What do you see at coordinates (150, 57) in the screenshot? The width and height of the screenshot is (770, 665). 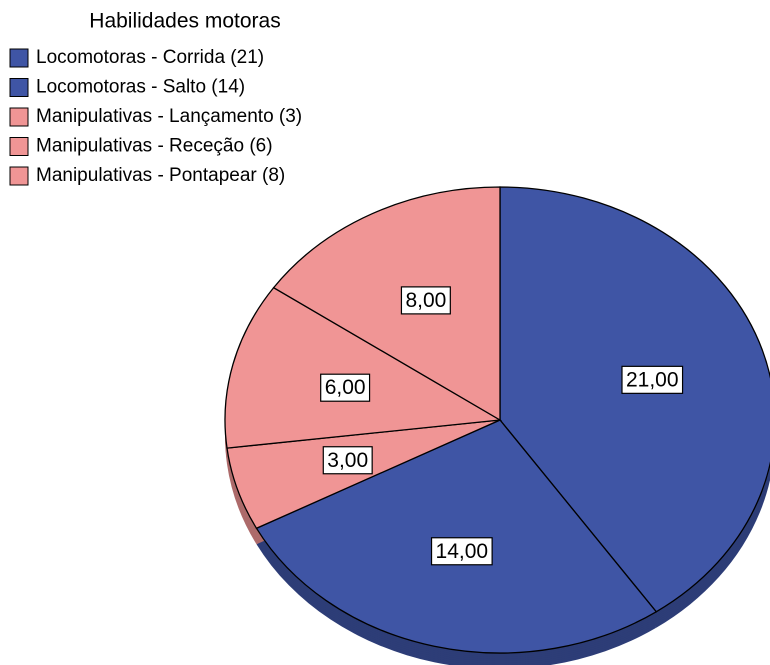 I see `legend-label: Locomotoras - Corrida (21)` at bounding box center [150, 57].